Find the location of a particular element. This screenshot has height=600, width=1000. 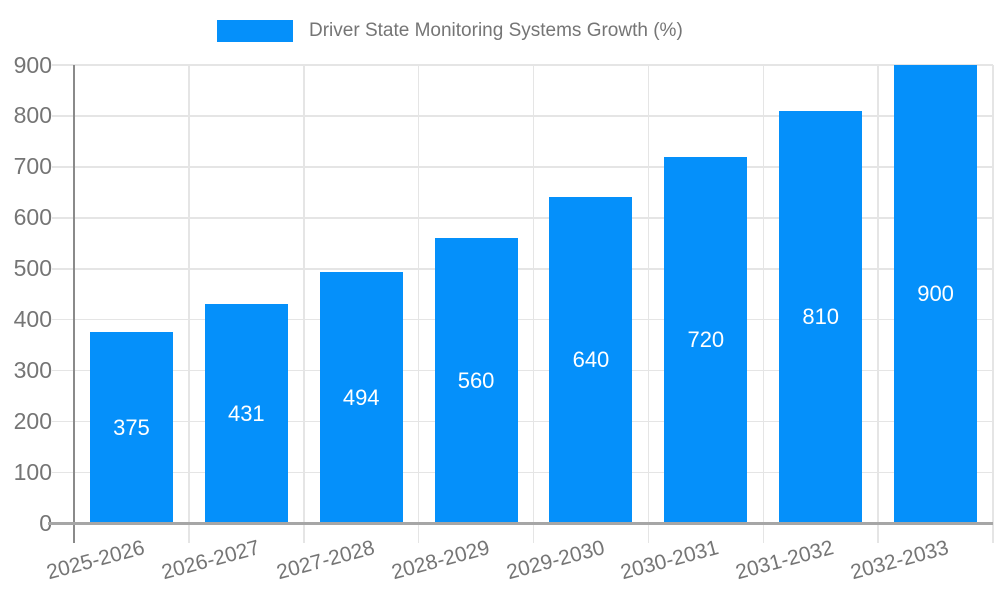

y-tick-label: 100 is located at coordinates (32, 472).